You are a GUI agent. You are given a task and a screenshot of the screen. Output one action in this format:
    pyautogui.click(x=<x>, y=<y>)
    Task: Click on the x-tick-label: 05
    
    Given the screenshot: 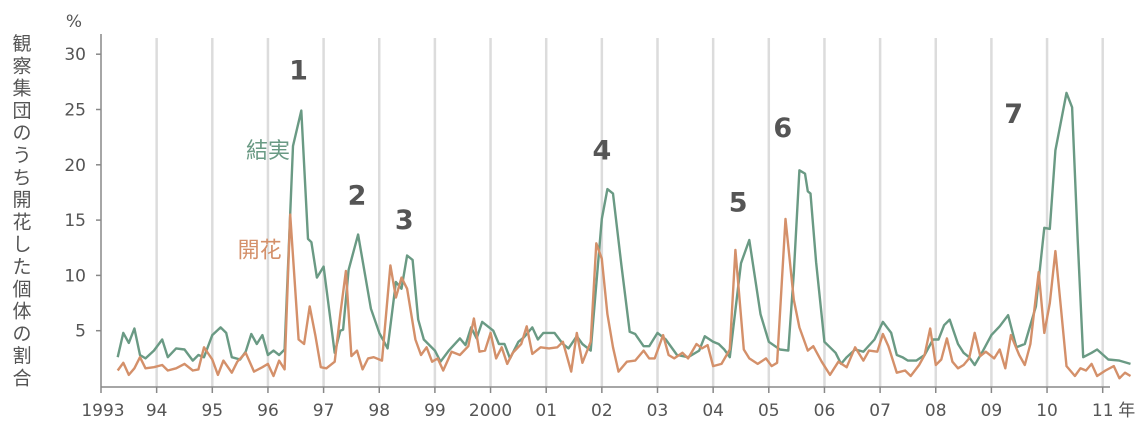 What is the action you would take?
    pyautogui.click(x=769, y=411)
    